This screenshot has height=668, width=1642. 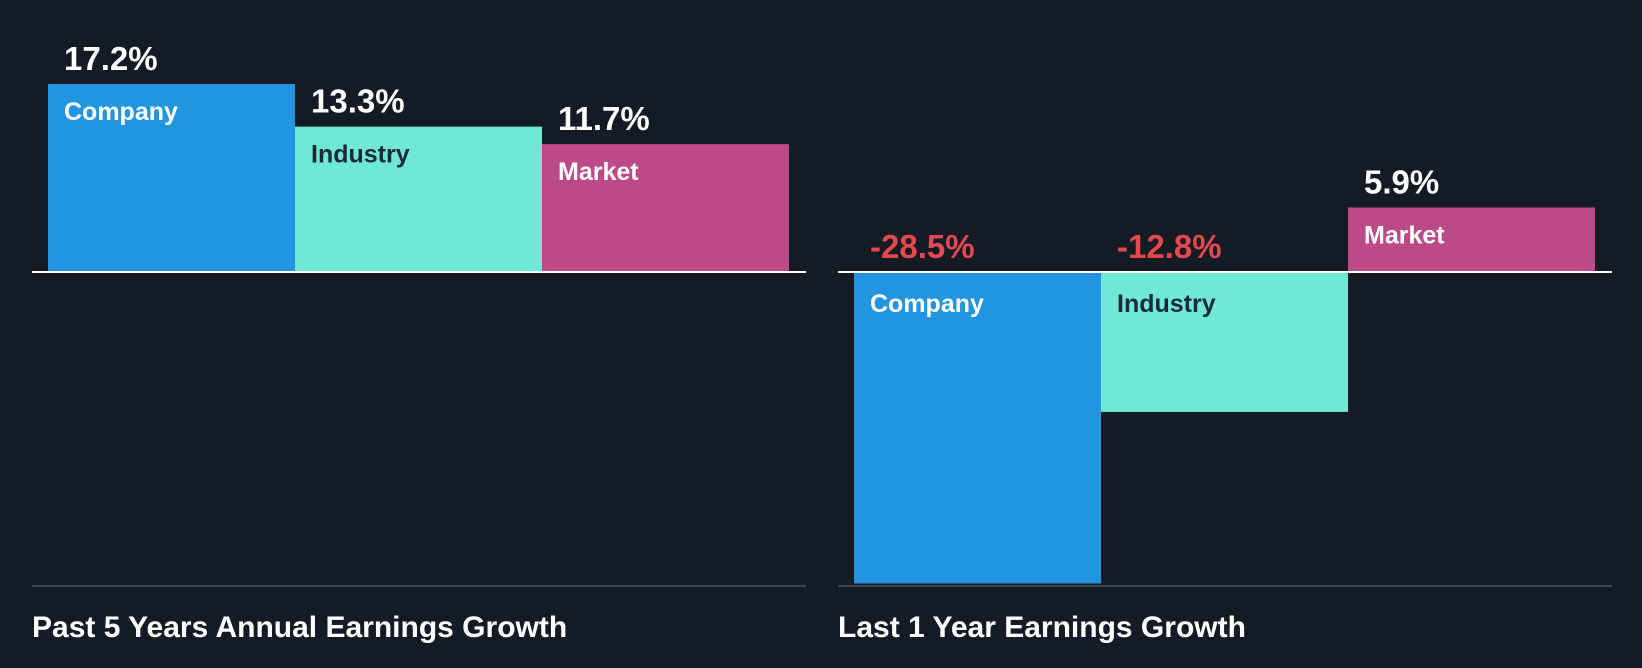 I want to click on bar-value-label: -12.8%, so click(x=1169, y=246).